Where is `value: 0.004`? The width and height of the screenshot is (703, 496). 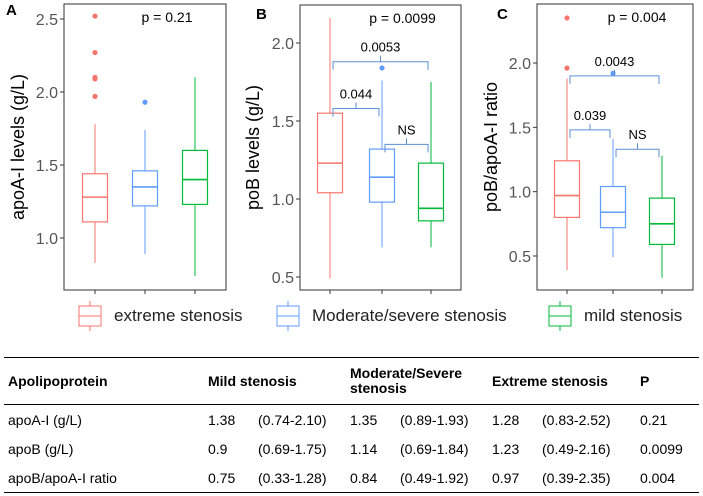 value: 0.004 is located at coordinates (658, 477).